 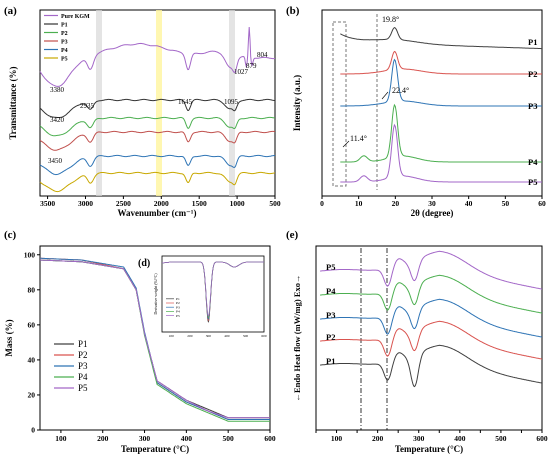 What do you see at coordinates (262, 55) in the screenshot?
I see `panel-a-annot-804: 804` at bounding box center [262, 55].